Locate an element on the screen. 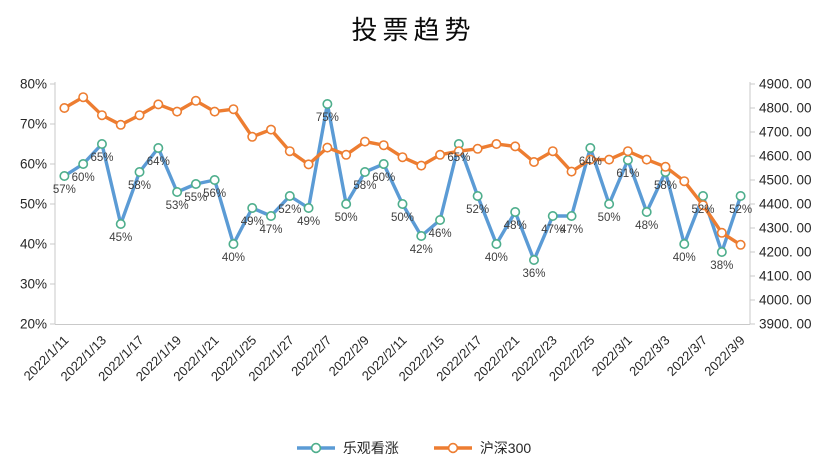  data-label-optimistic: 46% is located at coordinates (440, 234).